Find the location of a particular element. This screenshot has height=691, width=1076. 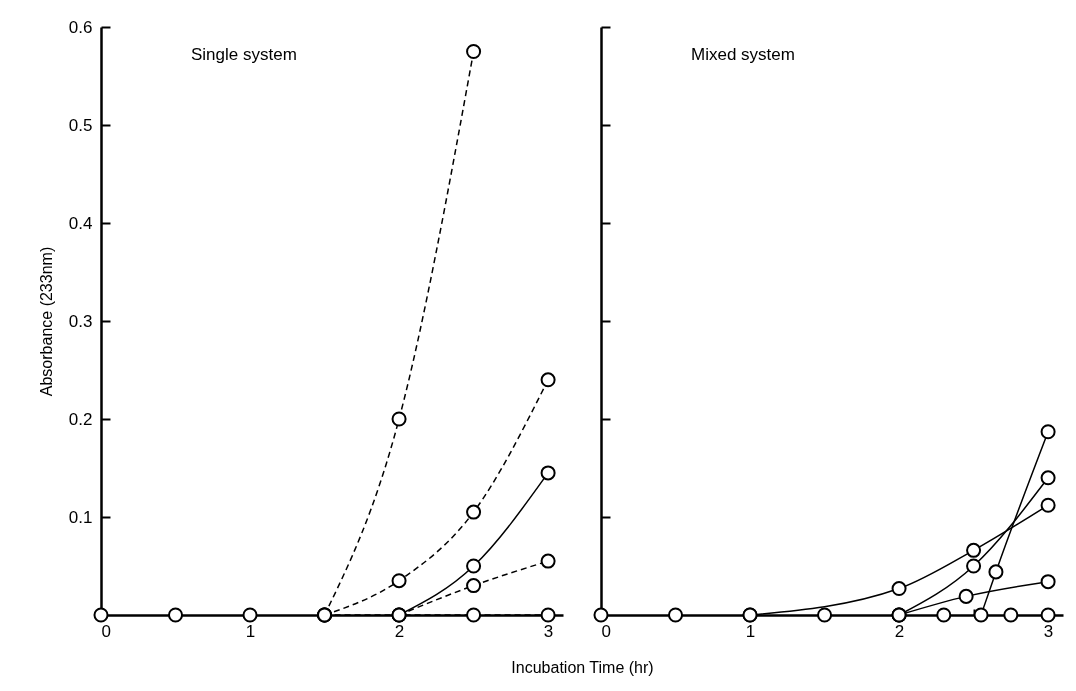

y-tick-label: 0.6 is located at coordinates (80, 27).